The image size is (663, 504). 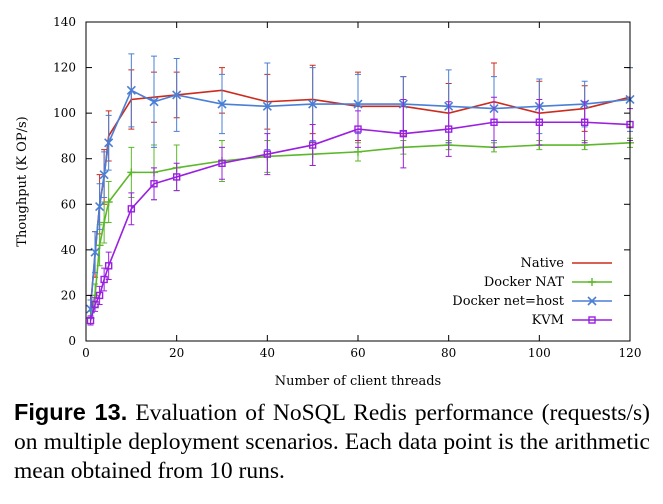 What do you see at coordinates (572, 320) in the screenshot?
I see `legend-item: KVM` at bounding box center [572, 320].